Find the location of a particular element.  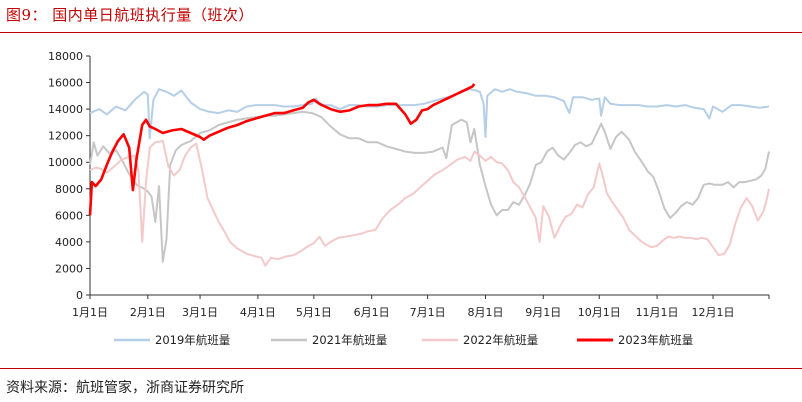

footer-divider is located at coordinates (401, 368).